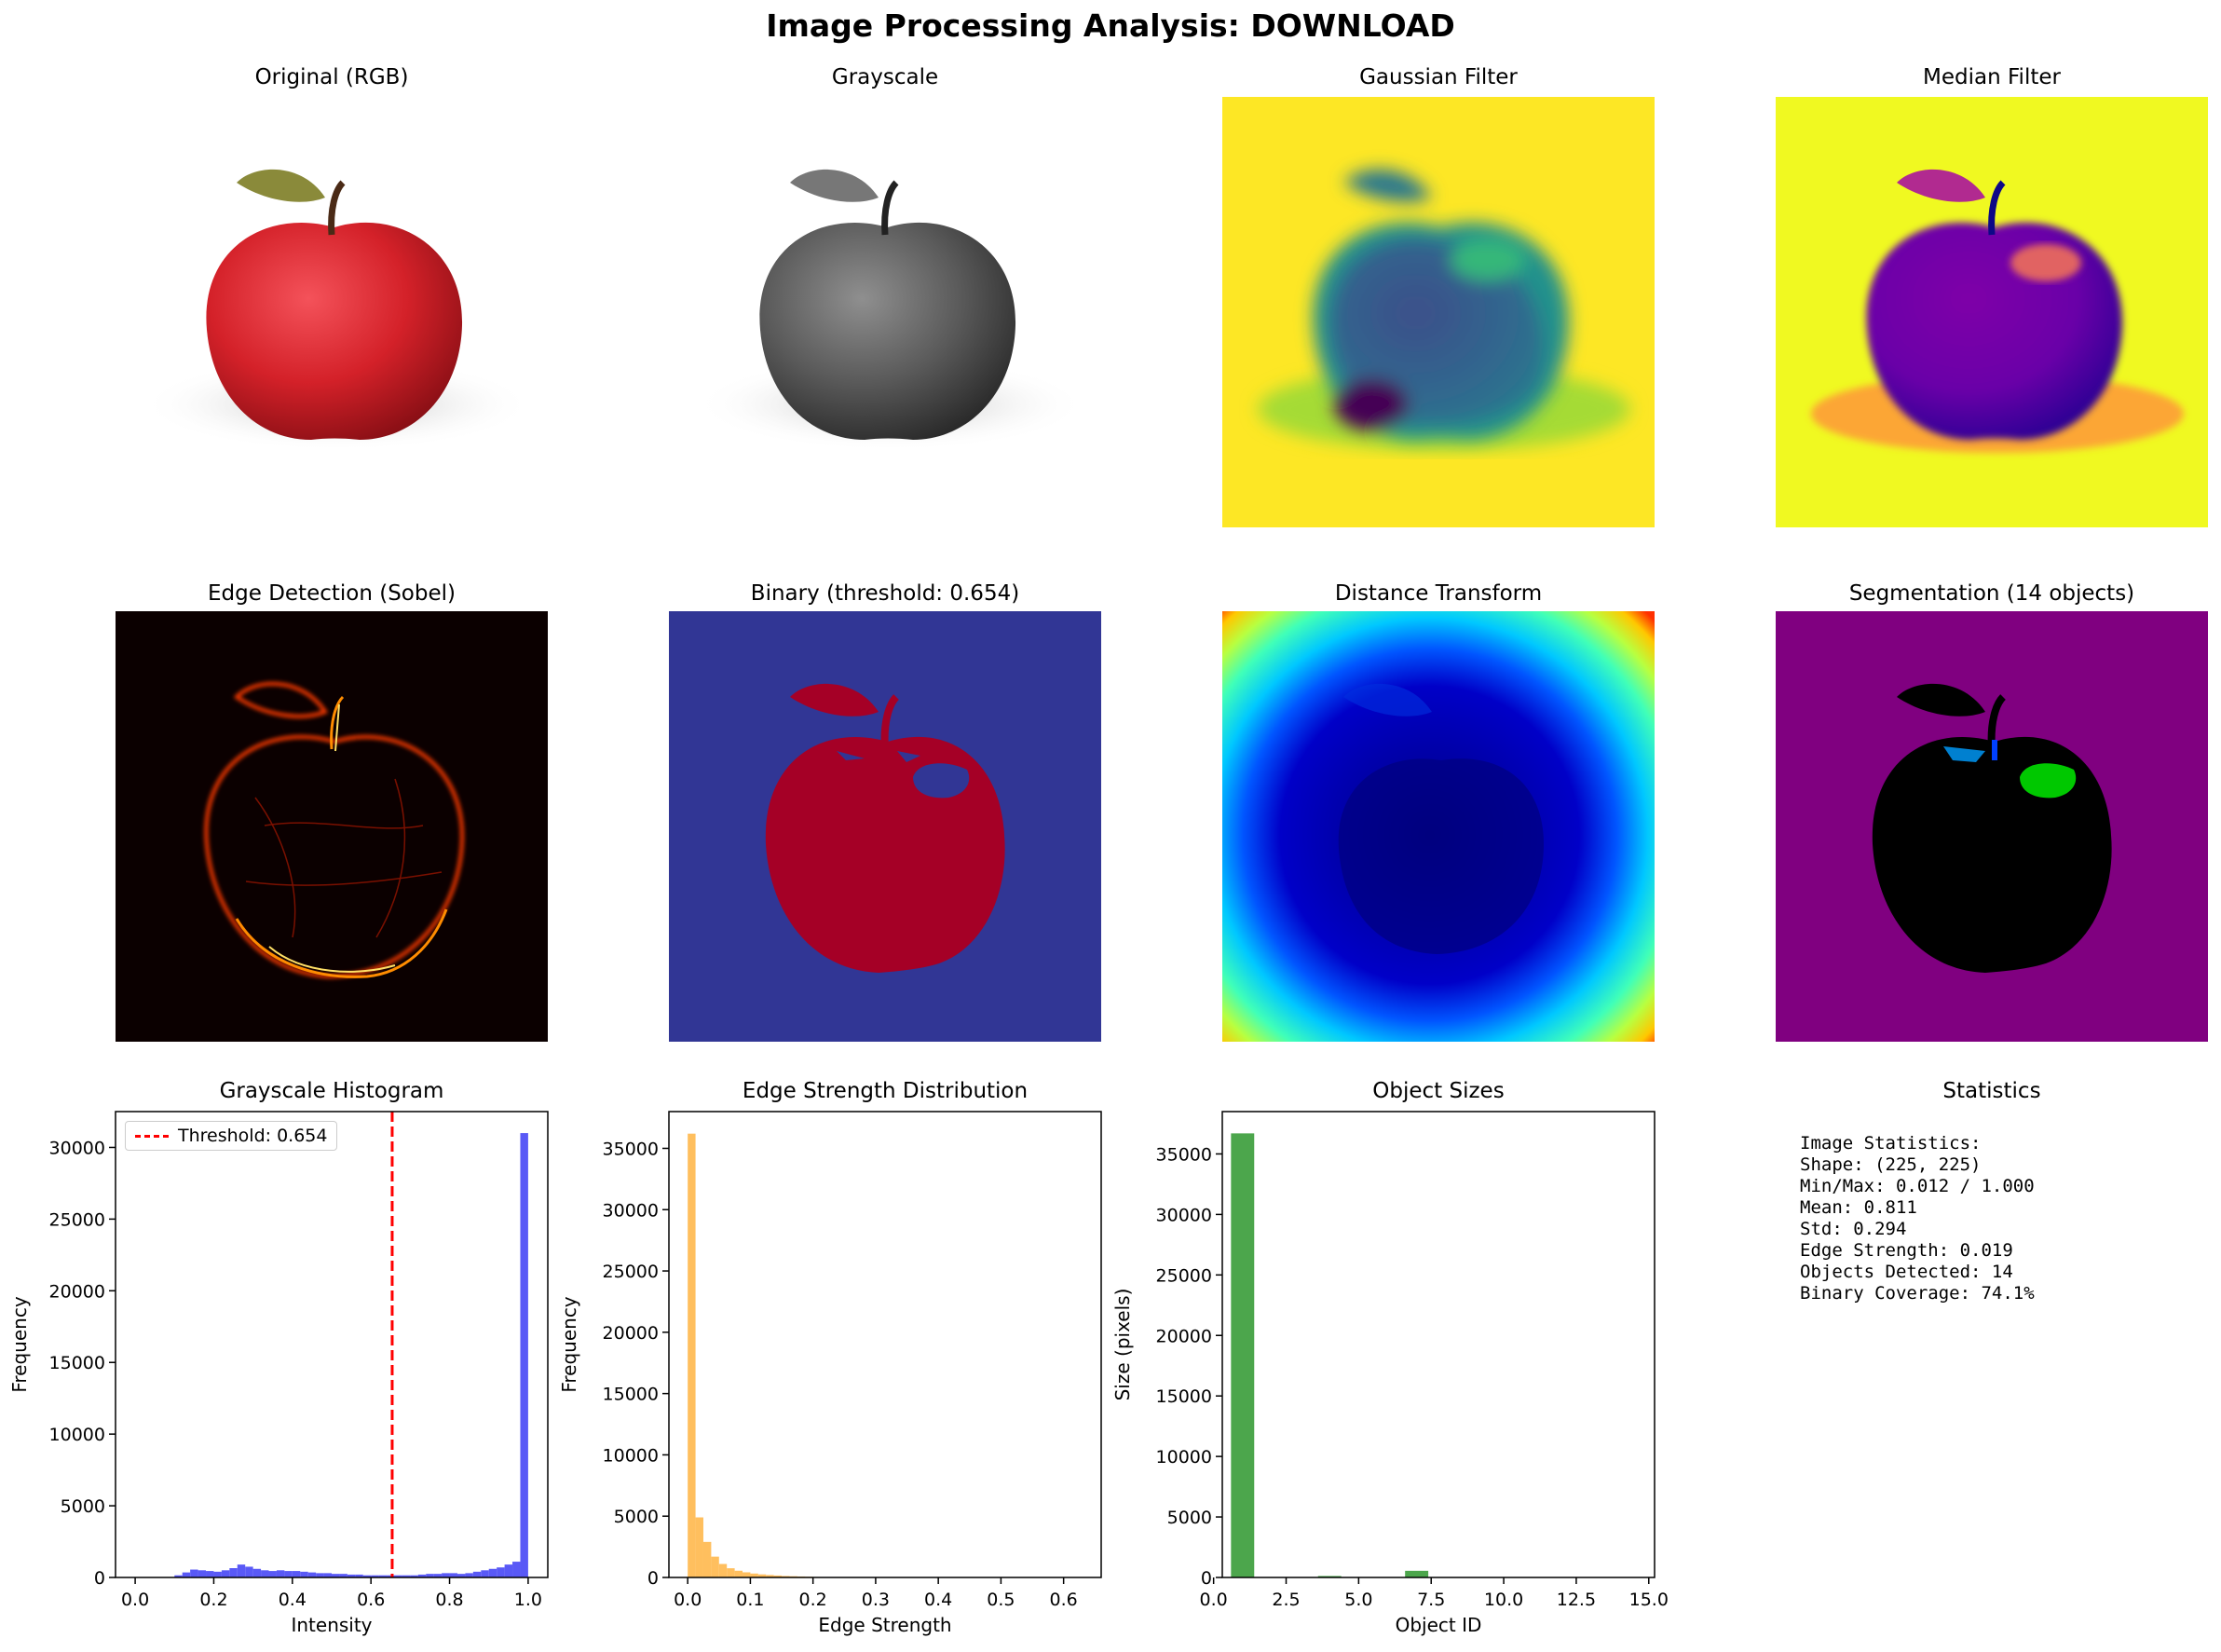 The image size is (2221, 1652). Describe the element at coordinates (1286, 1600) in the screenshot. I see `x-tick-label: 2.5` at that location.